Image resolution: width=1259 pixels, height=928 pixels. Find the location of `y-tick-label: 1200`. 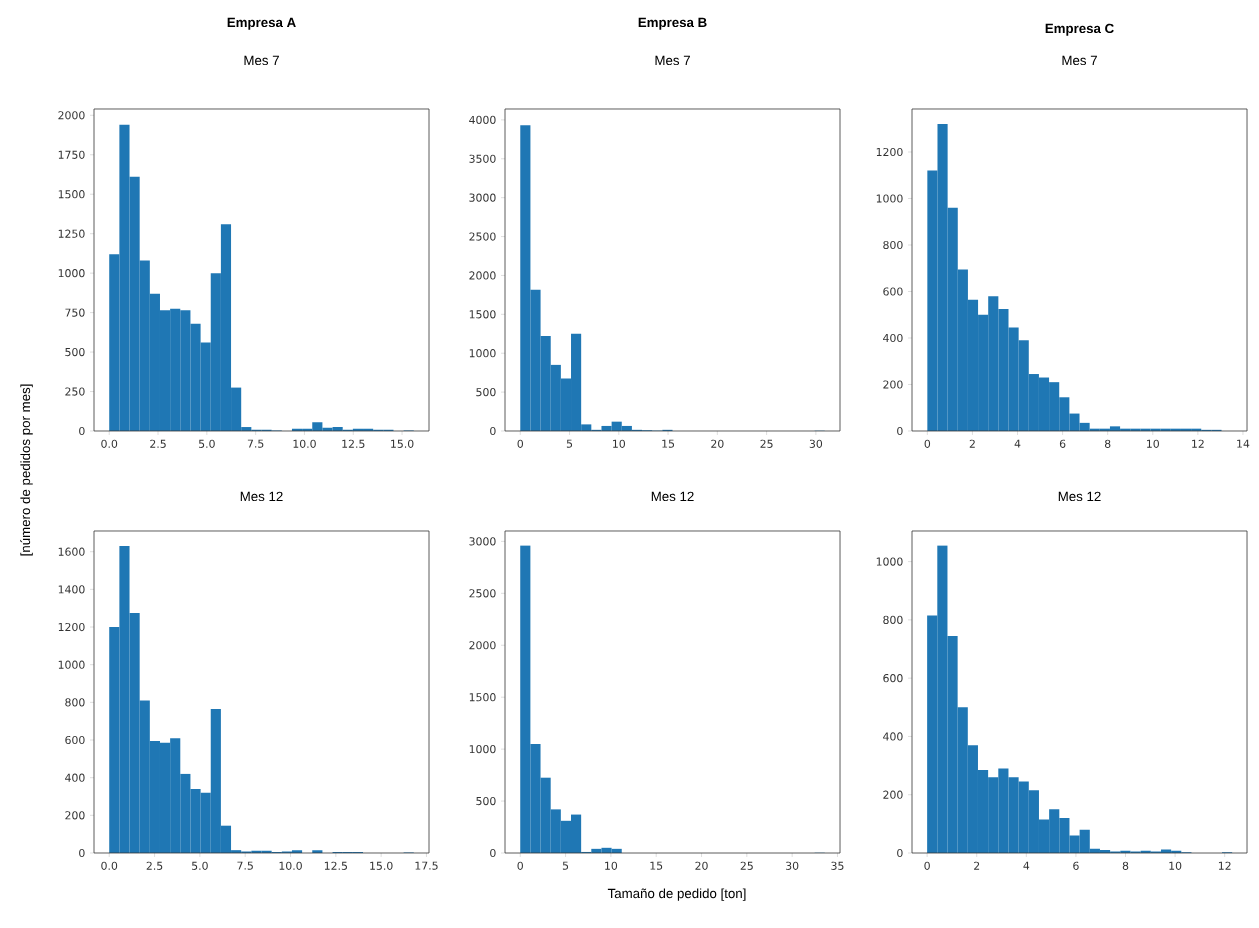

y-tick-label: 1200 is located at coordinates (71, 627).